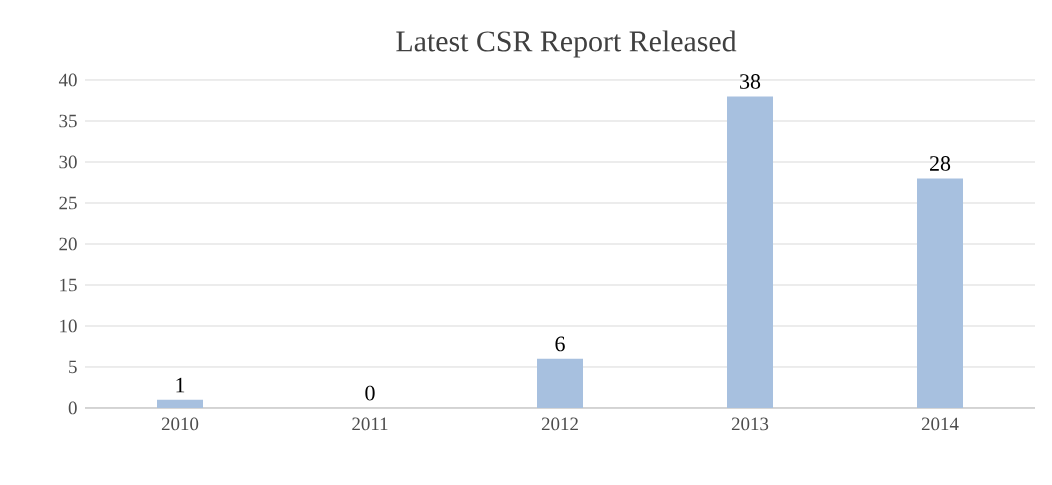  I want to click on data-label: 28, so click(940, 163).